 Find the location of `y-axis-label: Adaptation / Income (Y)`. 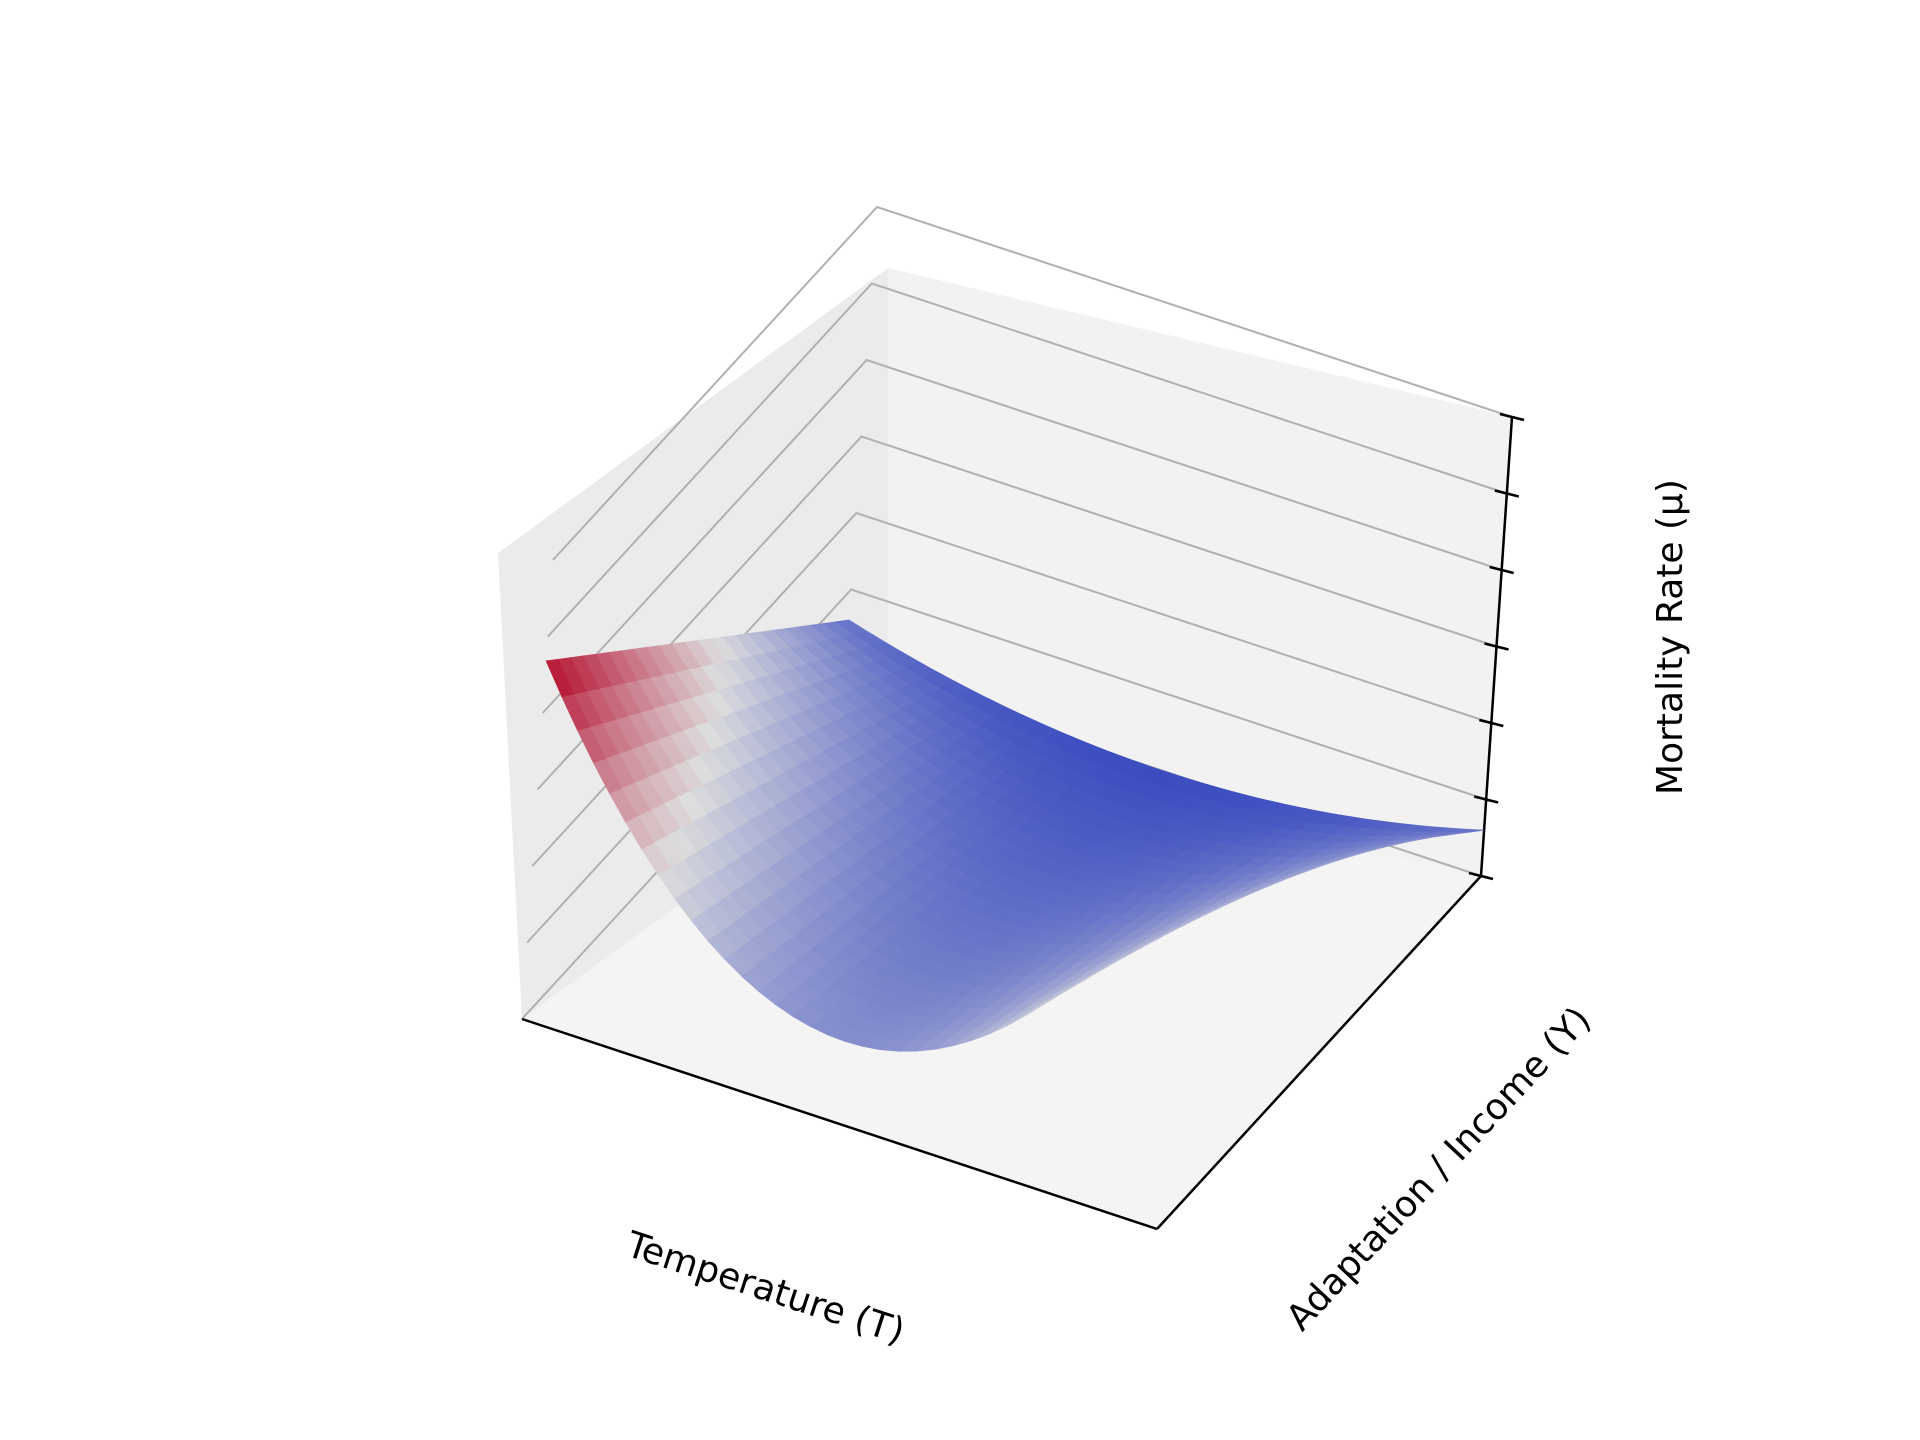

y-axis-label: Adaptation / Income (Y) is located at coordinates (1439, 1168).